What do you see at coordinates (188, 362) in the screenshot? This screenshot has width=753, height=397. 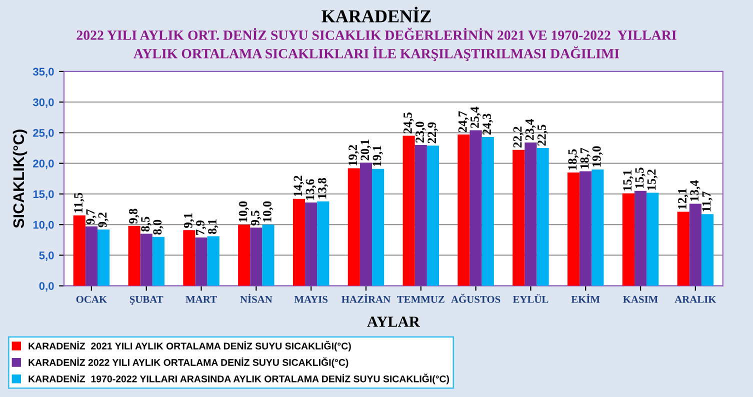 I see `legend-label: KARADENİZ 2022 YILI AYLIK ORTALAMA DENİZ SUYU SICAKLIĞI(°C)` at bounding box center [188, 362].